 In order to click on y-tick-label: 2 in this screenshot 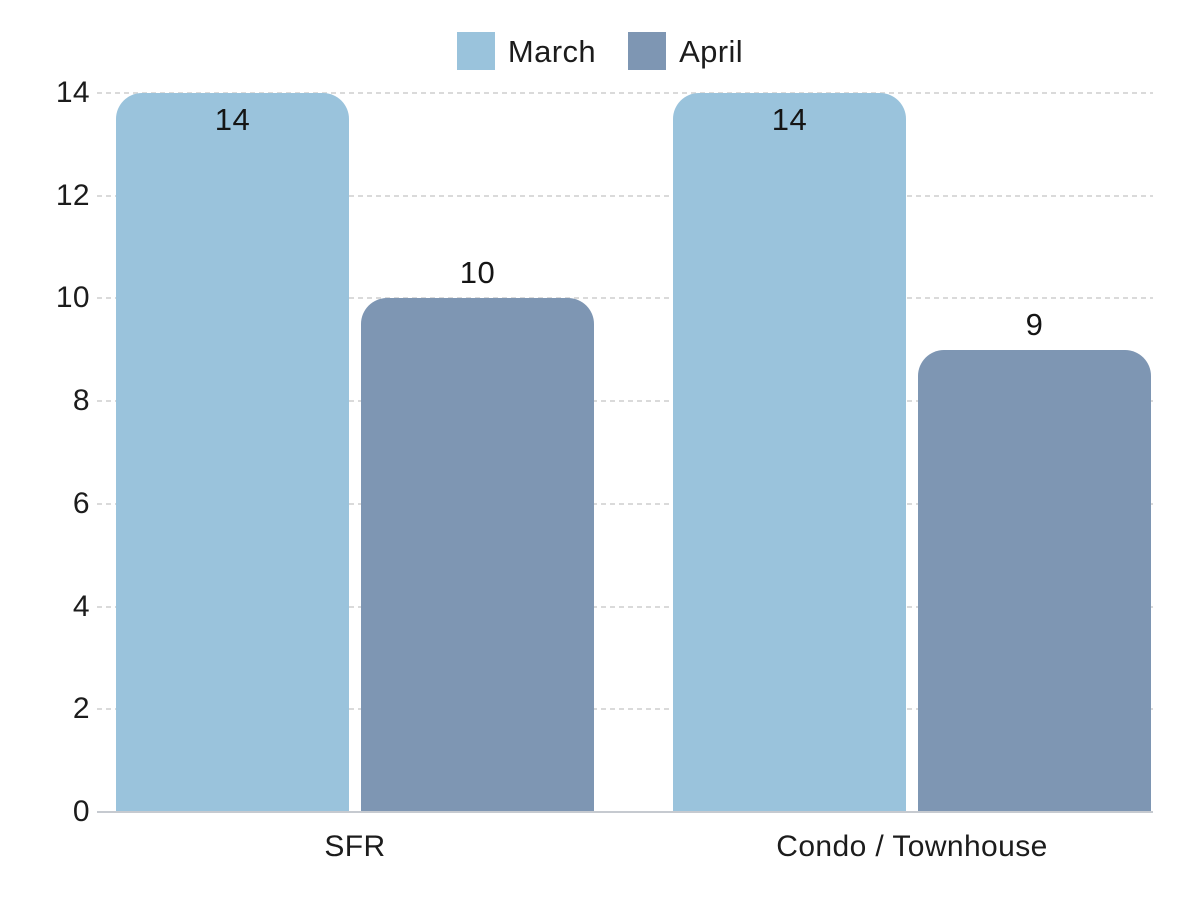, I will do `click(81, 709)`.